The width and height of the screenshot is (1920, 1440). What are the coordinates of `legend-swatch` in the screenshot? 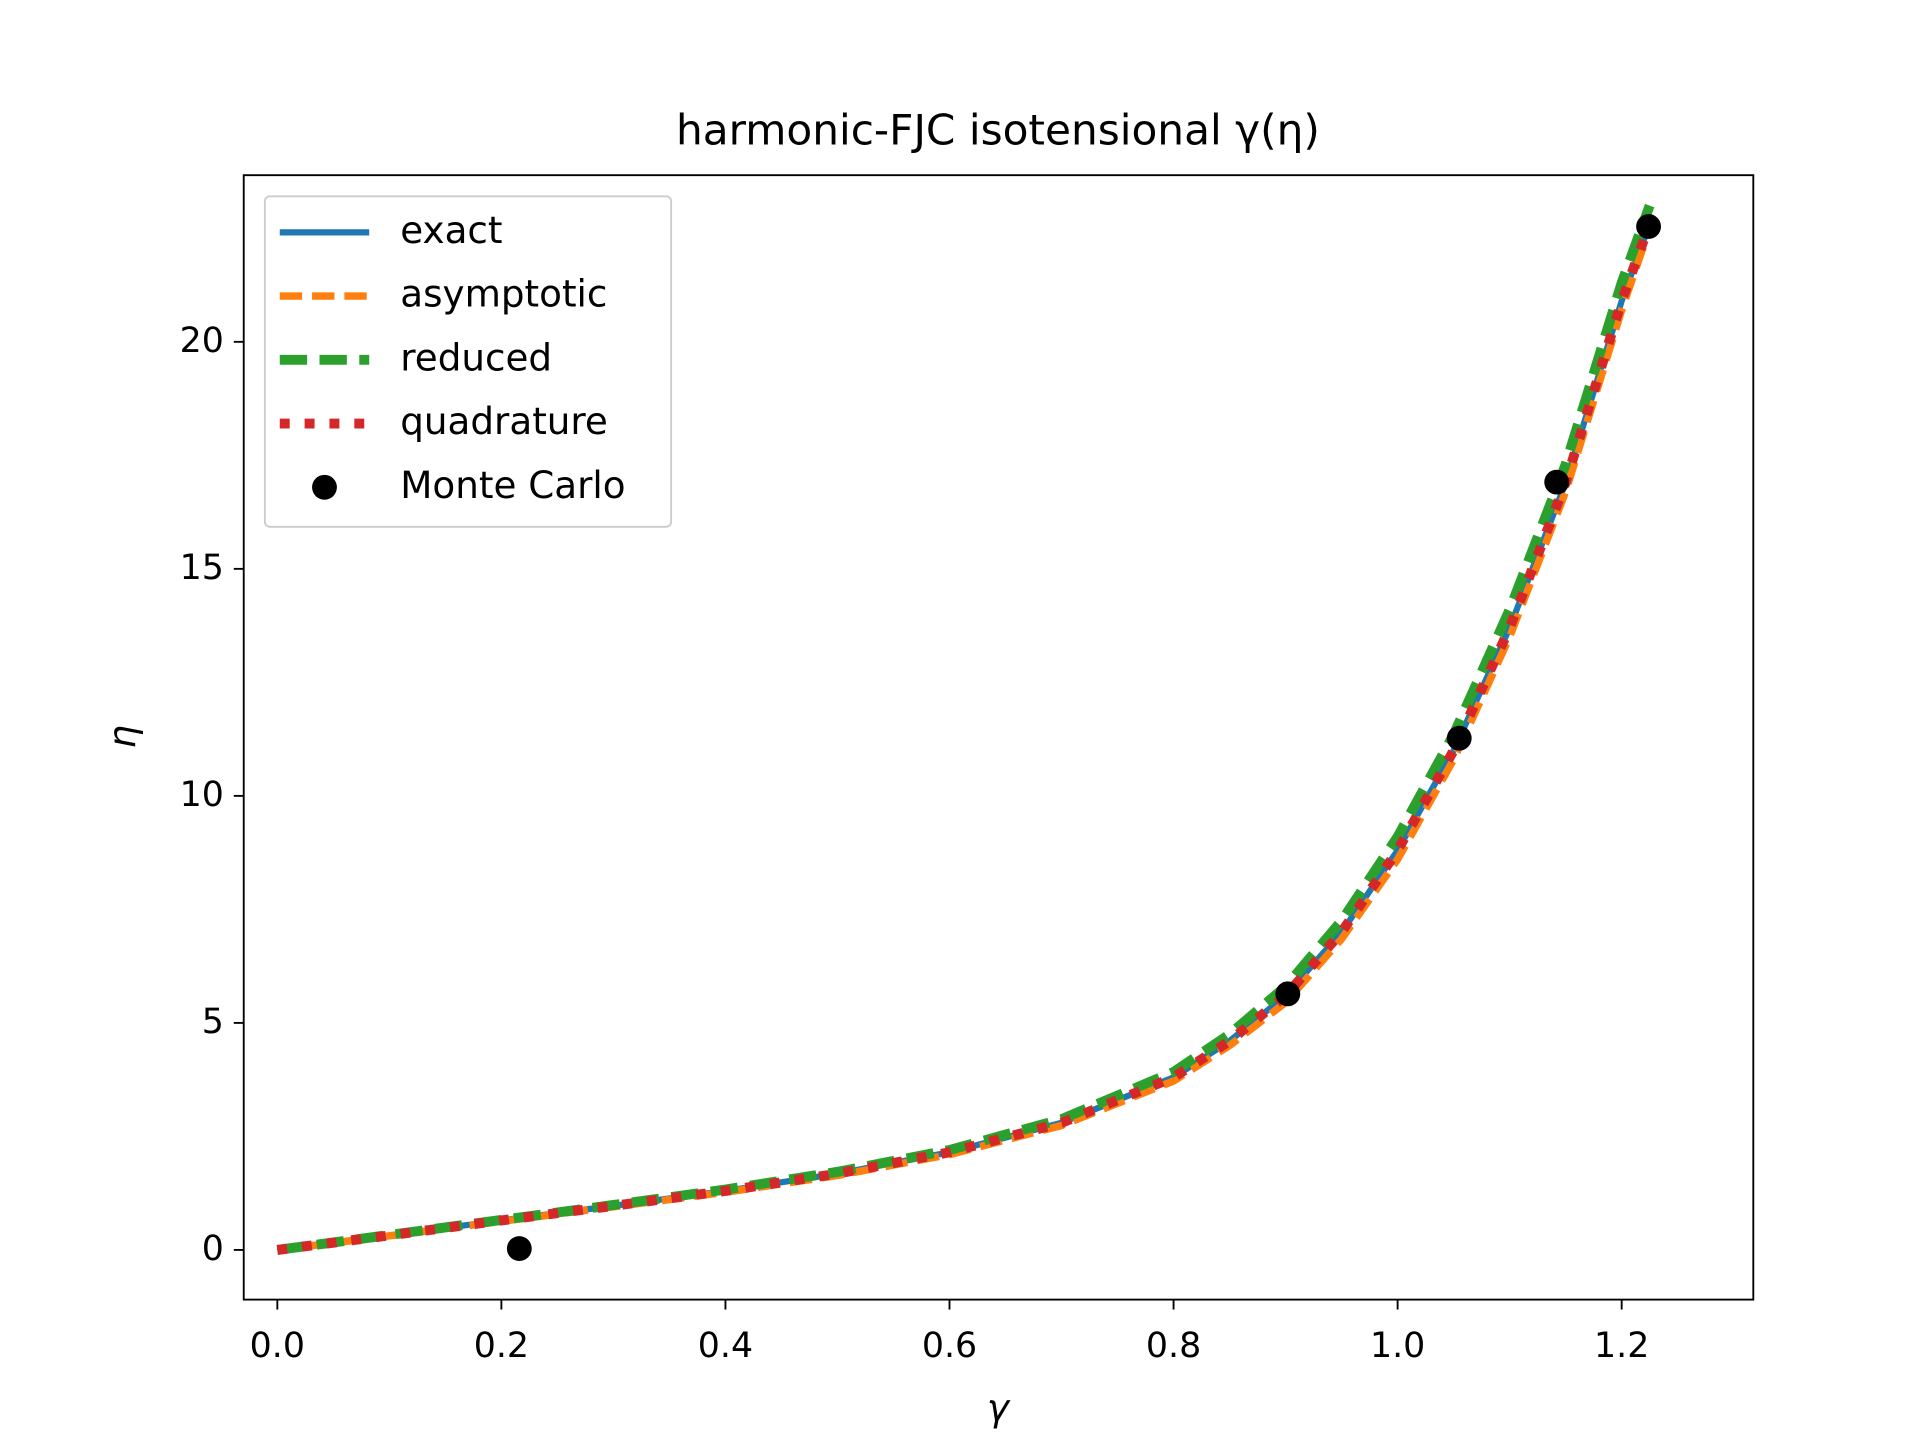 It's located at (324, 487).